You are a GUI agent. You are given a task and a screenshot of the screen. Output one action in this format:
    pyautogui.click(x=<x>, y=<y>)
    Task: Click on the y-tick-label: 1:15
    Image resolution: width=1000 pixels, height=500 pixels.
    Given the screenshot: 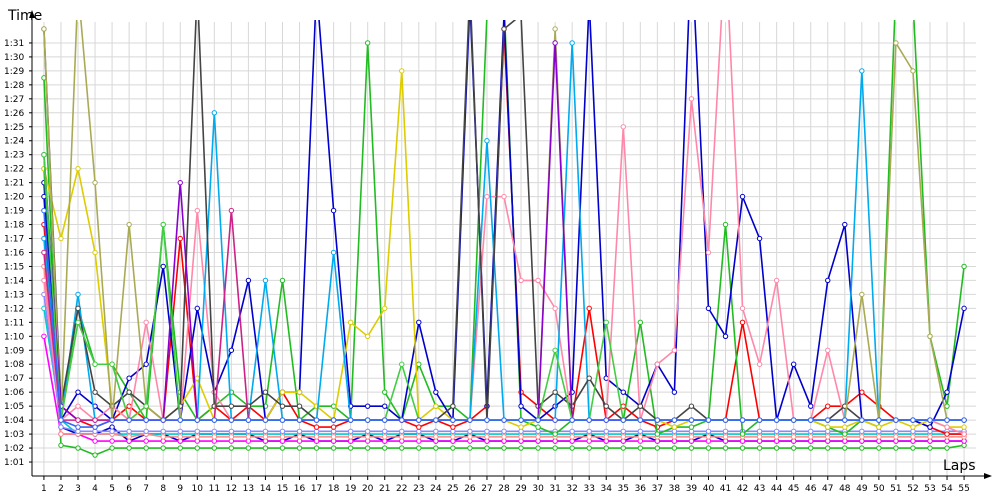 What is the action you would take?
    pyautogui.click(x=14, y=267)
    